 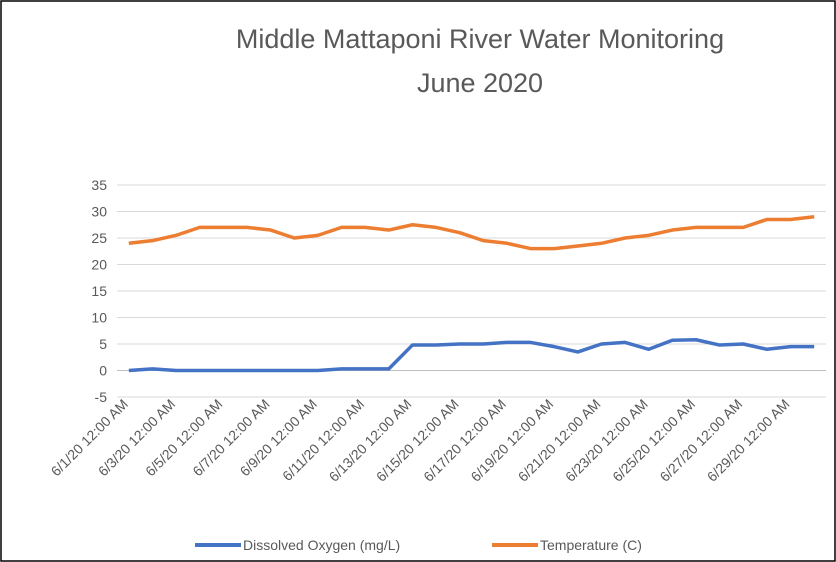 What do you see at coordinates (591, 545) in the screenshot?
I see `legend-label: Temperature (C)` at bounding box center [591, 545].